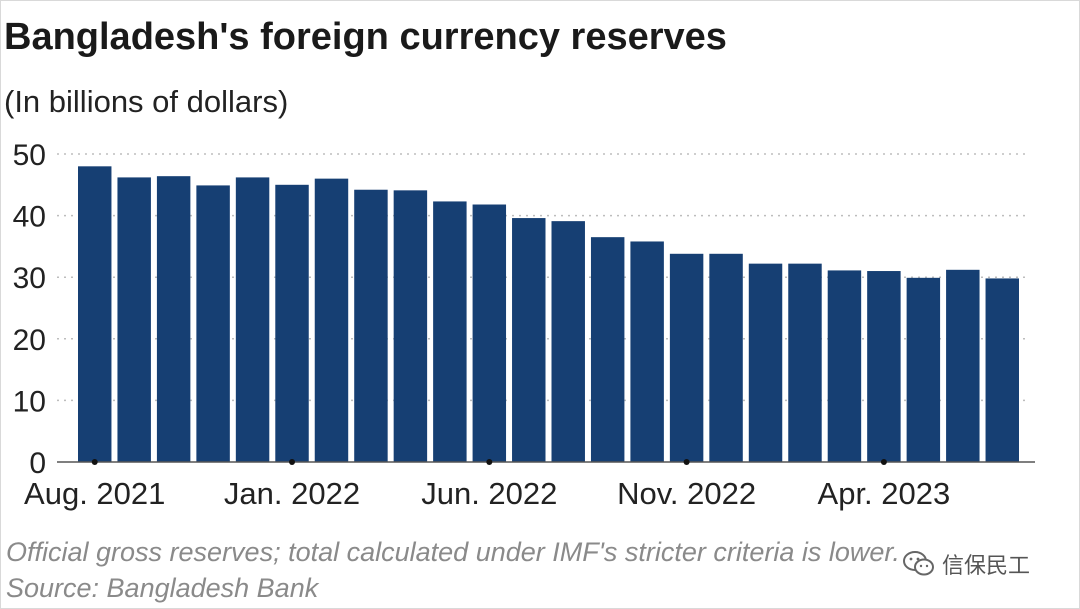 Image resolution: width=1080 pixels, height=609 pixels. What do you see at coordinates (37, 463) in the screenshot?
I see `y-tick-label: 0` at bounding box center [37, 463].